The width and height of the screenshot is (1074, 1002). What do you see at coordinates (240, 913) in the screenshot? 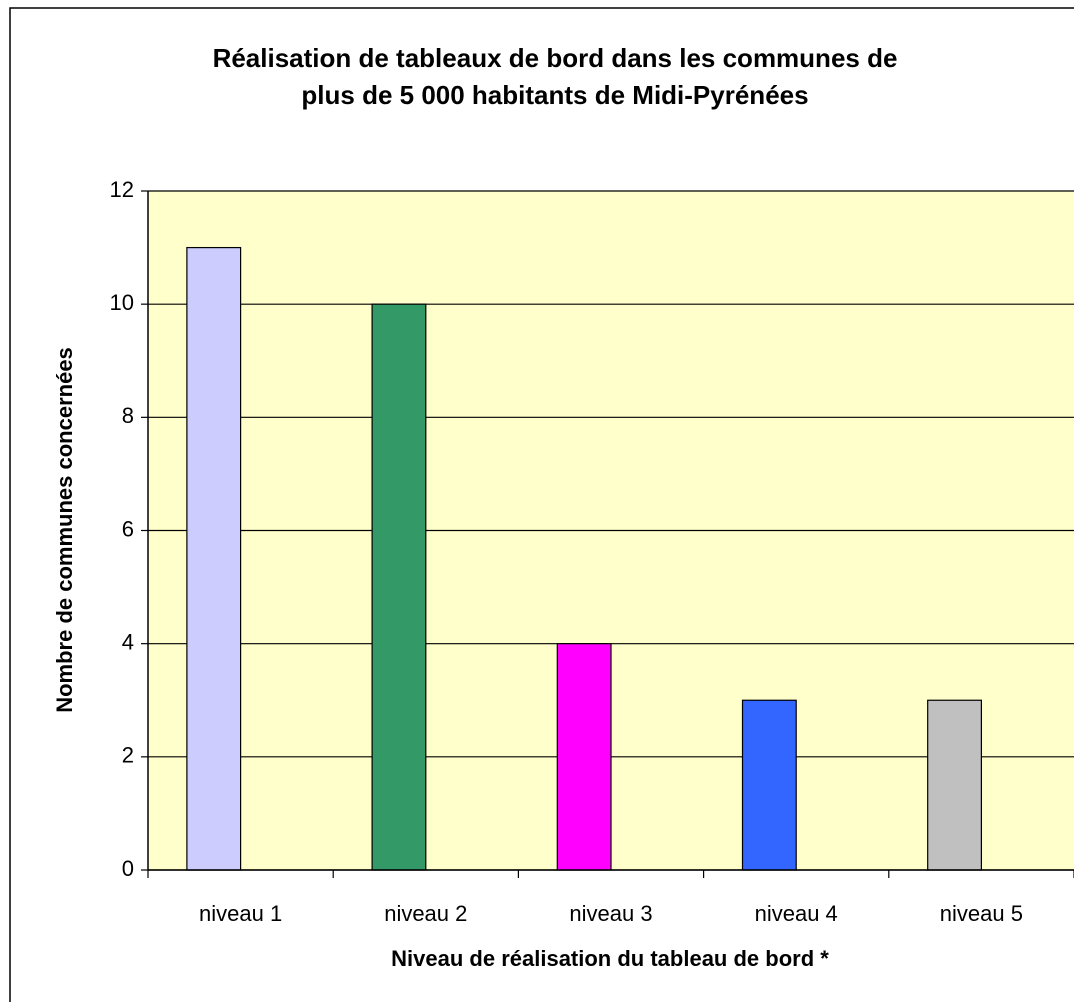
I see `x-tick-label: niveau 1` at bounding box center [240, 913].